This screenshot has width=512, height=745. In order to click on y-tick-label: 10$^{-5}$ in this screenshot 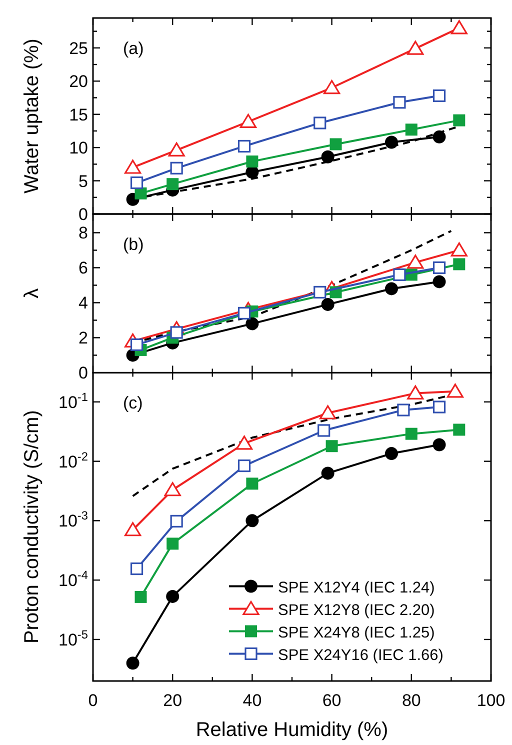, I will do `click(73, 638)`.